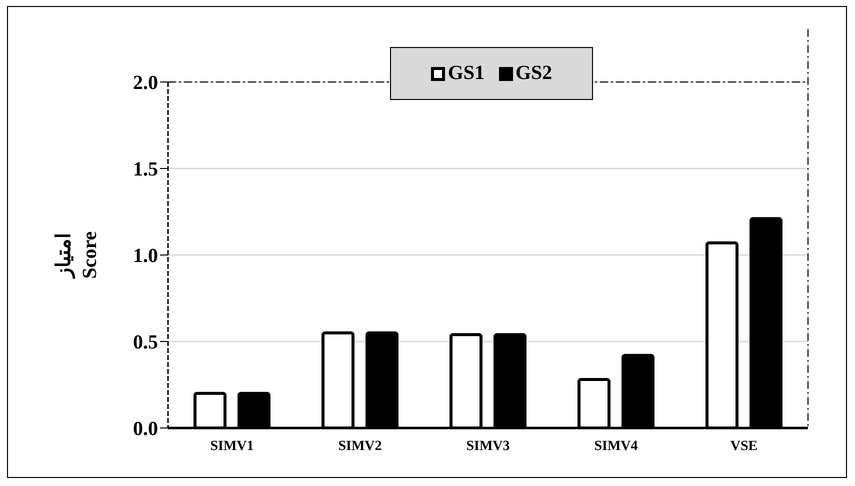  What do you see at coordinates (465, 73) in the screenshot?
I see `legend-label: GS1` at bounding box center [465, 73].